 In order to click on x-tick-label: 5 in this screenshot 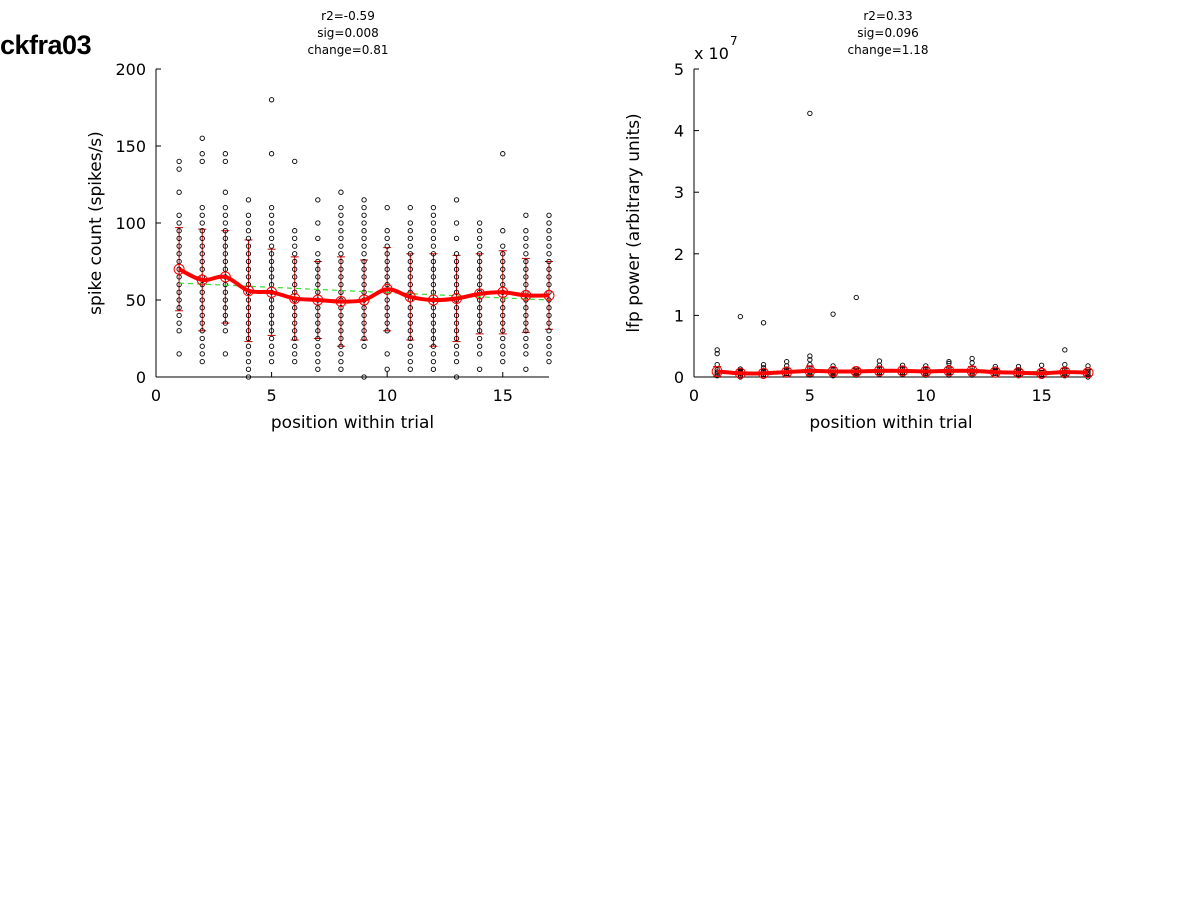, I will do `click(271, 395)`.